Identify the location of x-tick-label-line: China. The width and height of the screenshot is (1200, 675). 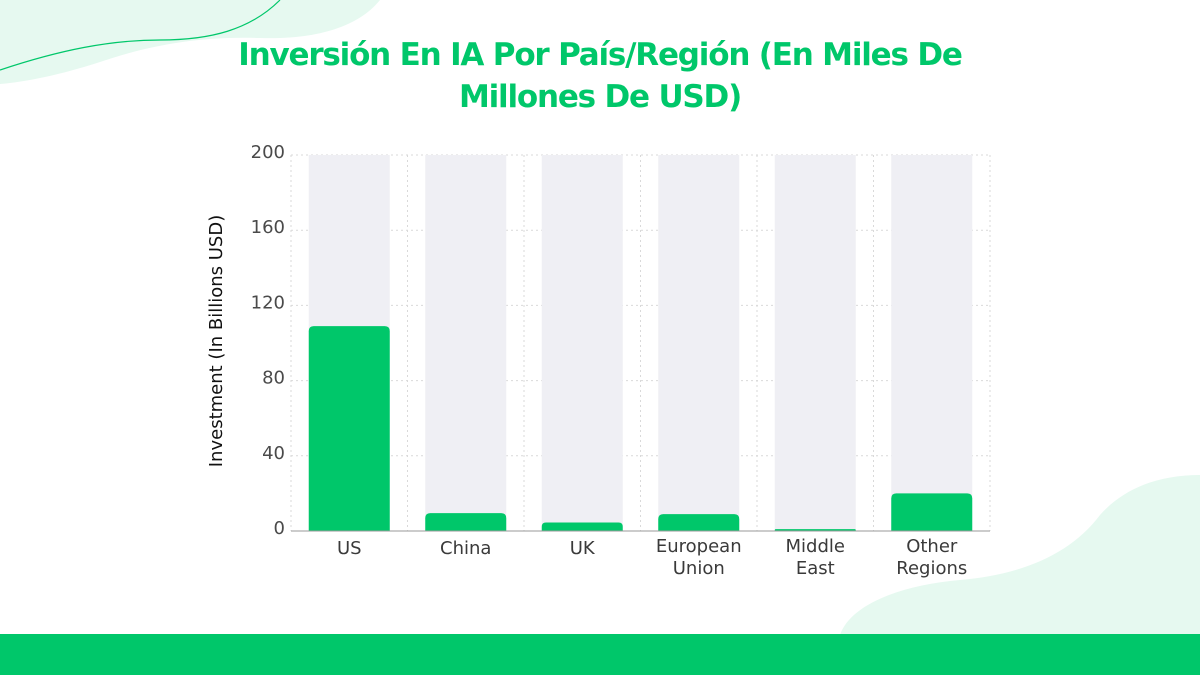
(465, 548).